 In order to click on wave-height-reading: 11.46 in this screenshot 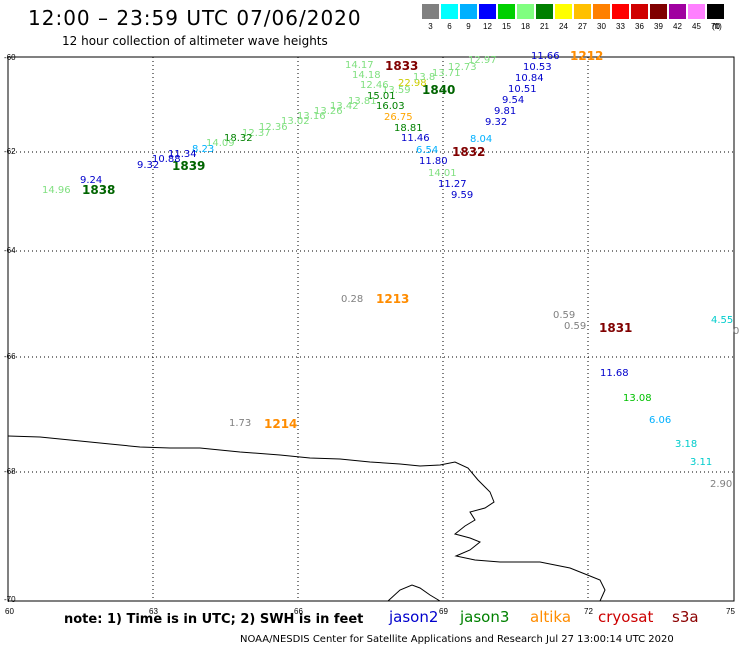, I will do `click(415, 138)`.